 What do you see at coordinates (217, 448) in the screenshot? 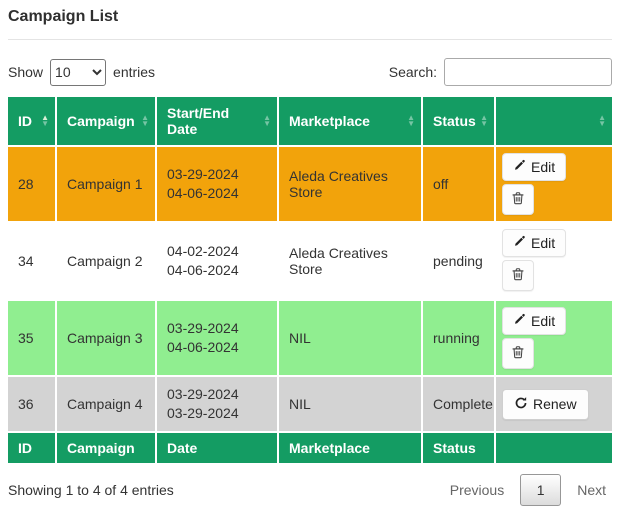
I see `footer-col-date: Date` at bounding box center [217, 448].